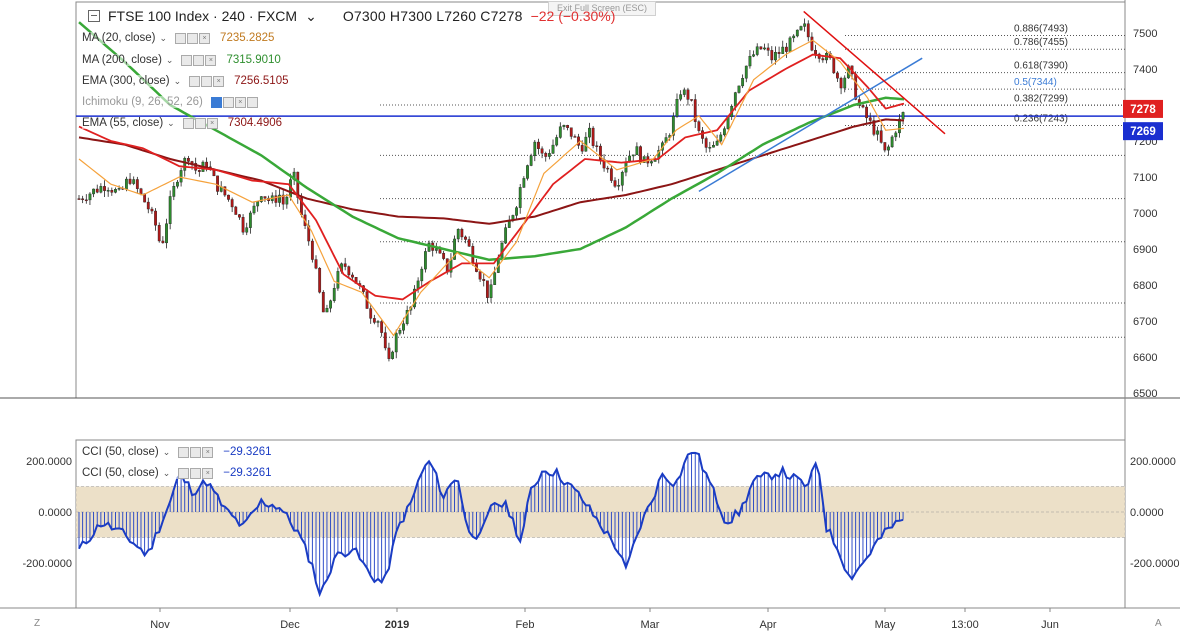  I want to click on indicator-label: CCI (50, close), so click(120, 452).